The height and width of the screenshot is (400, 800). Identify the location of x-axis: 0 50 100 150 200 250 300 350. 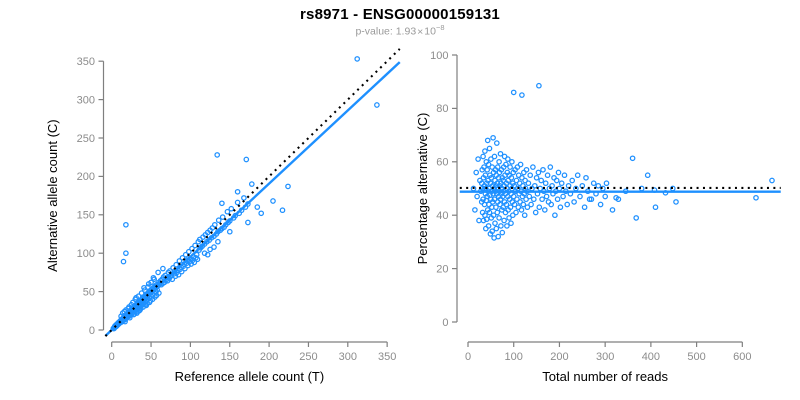
(252, 352).